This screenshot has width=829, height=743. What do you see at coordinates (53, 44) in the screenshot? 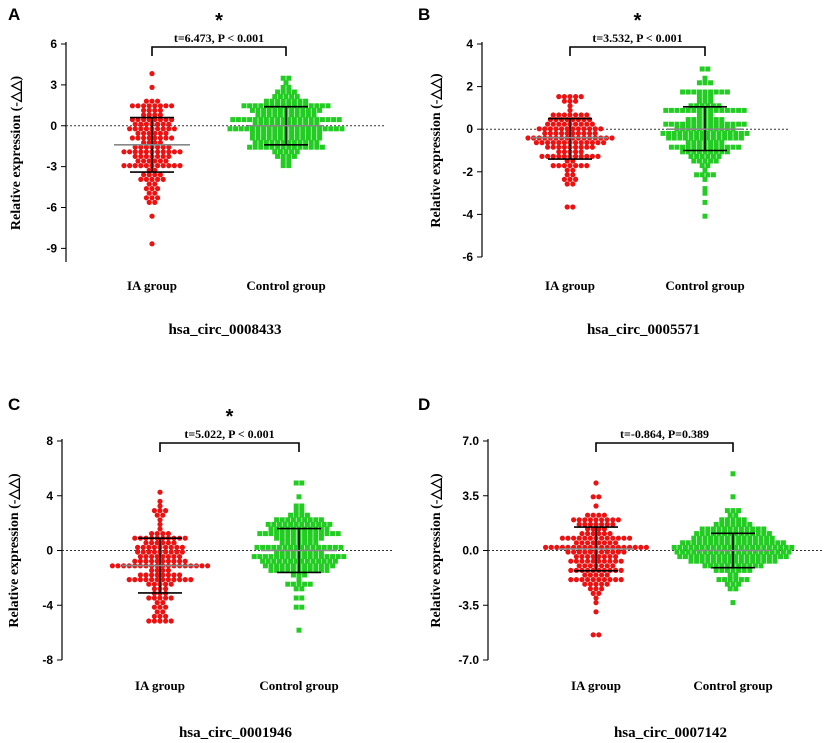
I see `y-tick-label: 6` at bounding box center [53, 44].